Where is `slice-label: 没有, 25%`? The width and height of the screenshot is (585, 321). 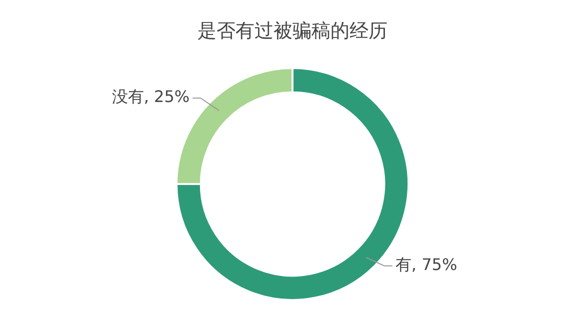
slice-label: 没有, 25% is located at coordinates (151, 96).